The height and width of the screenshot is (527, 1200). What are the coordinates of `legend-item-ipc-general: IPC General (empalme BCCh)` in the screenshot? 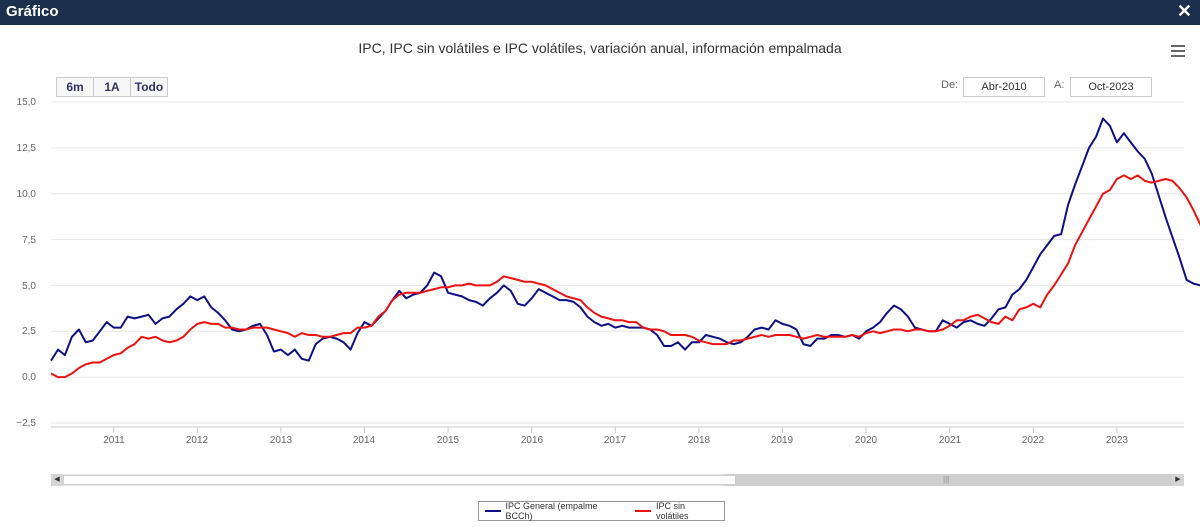 It's located at (554, 511).